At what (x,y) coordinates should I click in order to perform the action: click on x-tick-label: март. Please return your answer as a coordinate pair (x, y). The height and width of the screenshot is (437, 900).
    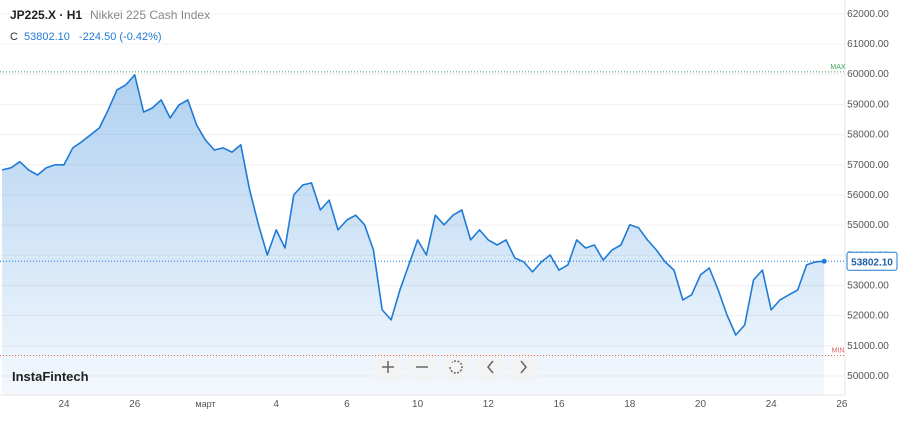
    Looking at the image, I should click on (205, 404).